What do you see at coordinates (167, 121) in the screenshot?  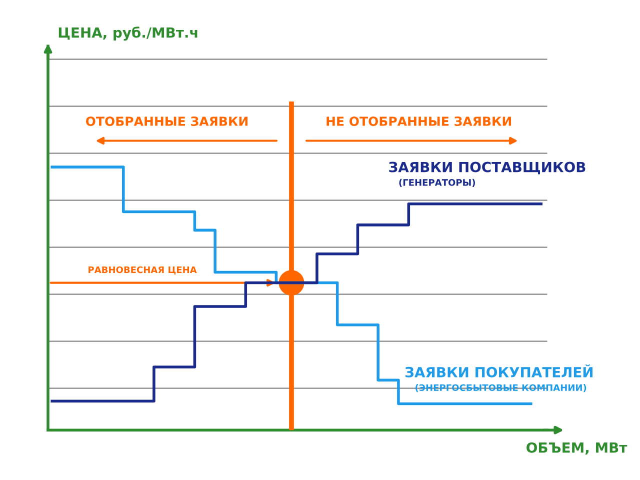 I see `text: ОТОБРАННЫЕ ЗАЯВКИ` at bounding box center [167, 121].